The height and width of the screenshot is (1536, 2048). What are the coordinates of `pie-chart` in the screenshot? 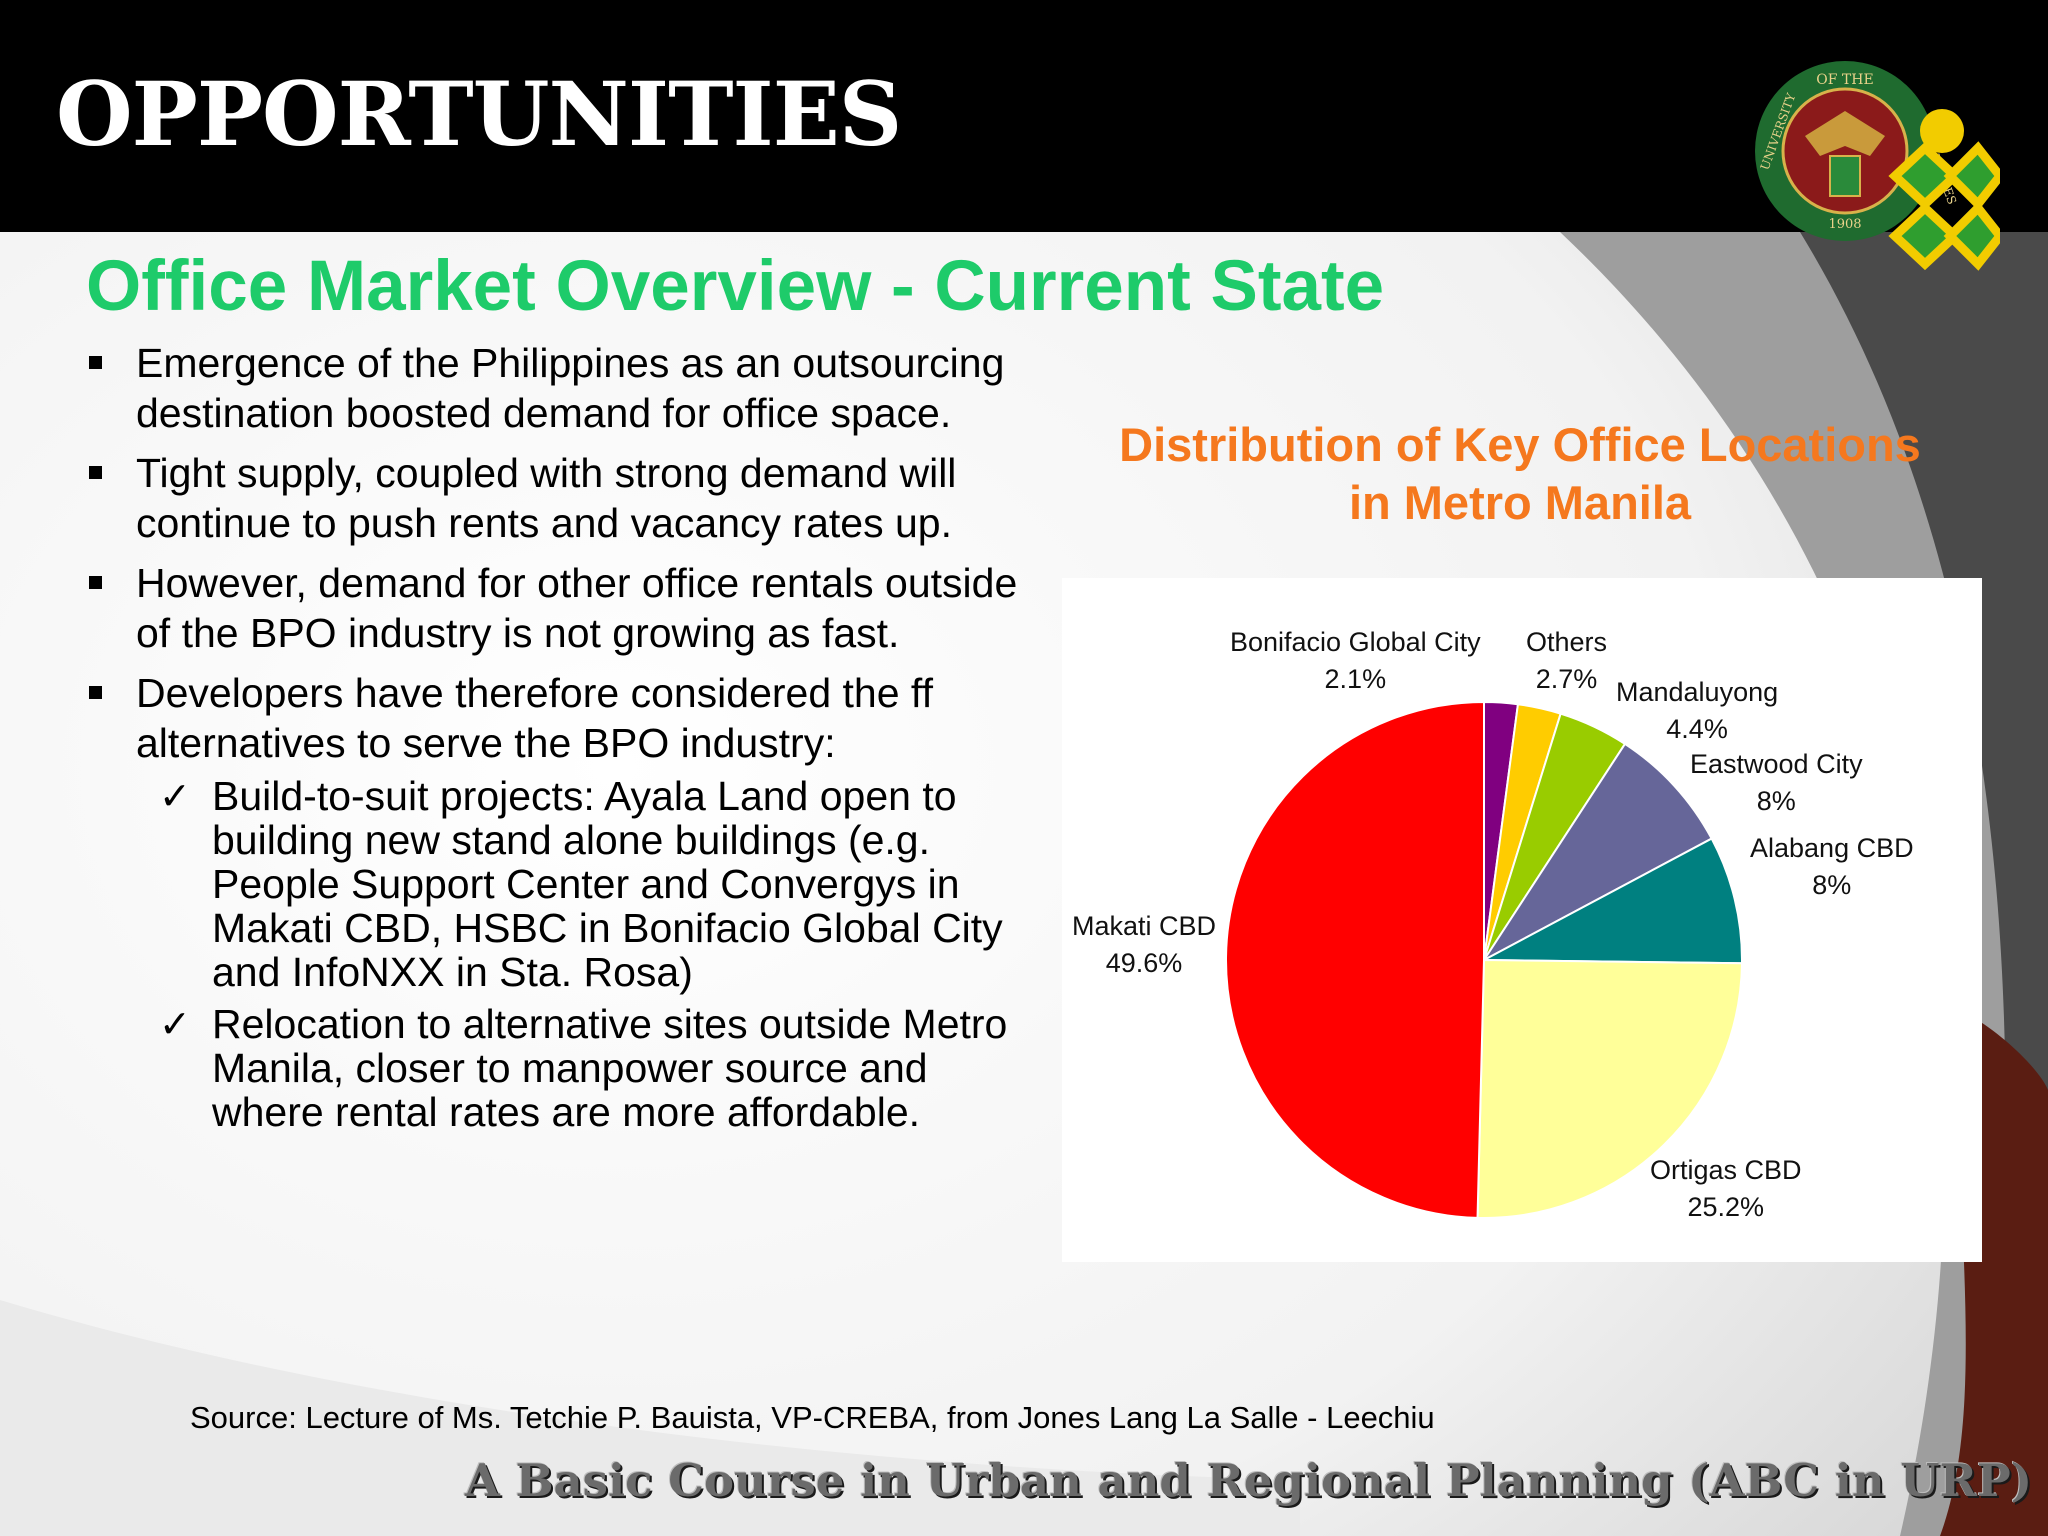 It's located at (1484, 959).